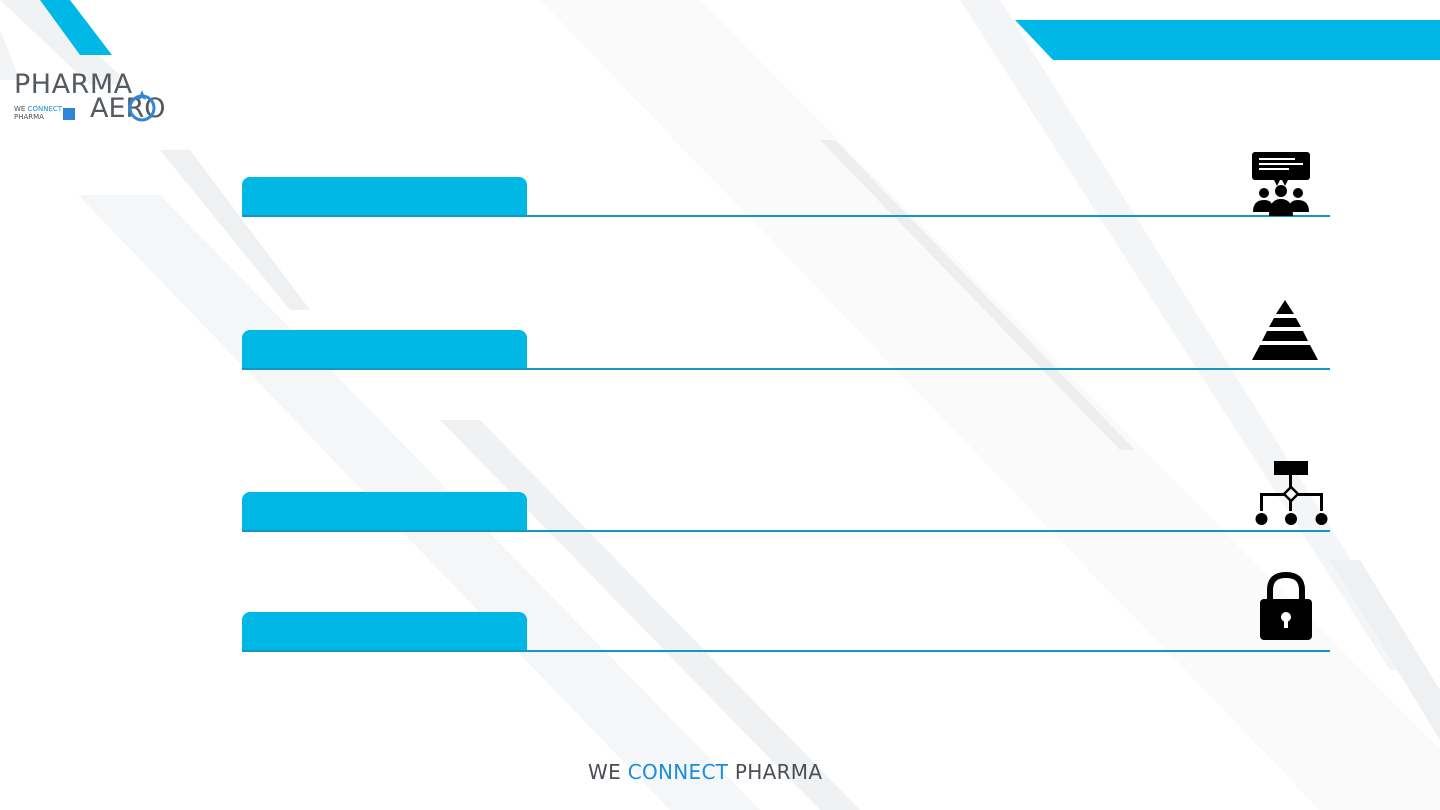 The height and width of the screenshot is (810, 1440). What do you see at coordinates (142, 106) in the screenshot?
I see `logo-ring-icon` at bounding box center [142, 106].